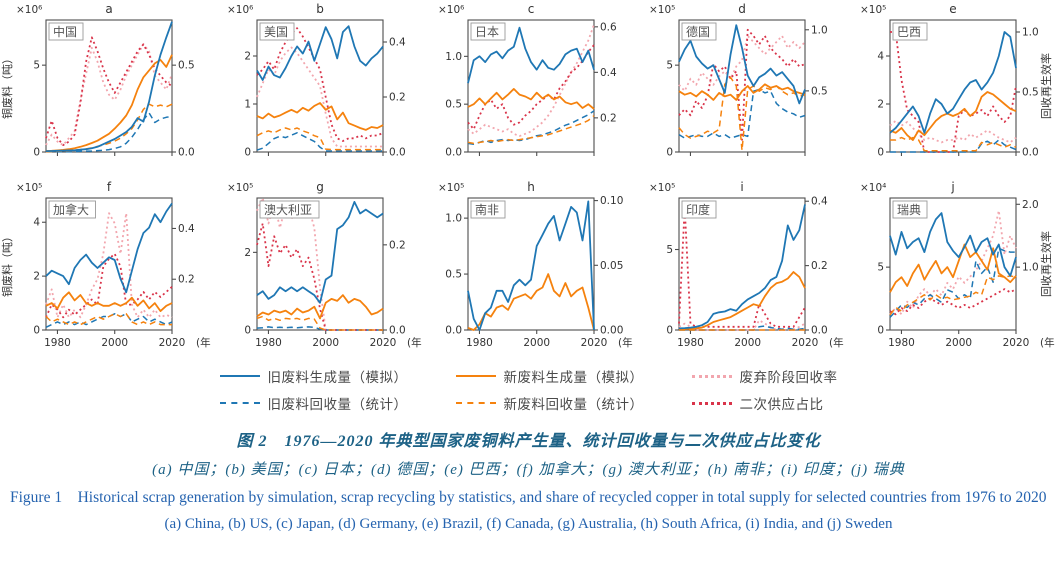 The width and height of the screenshot is (1057, 578). I want to click on svg-text: 0.10, so click(611, 201).